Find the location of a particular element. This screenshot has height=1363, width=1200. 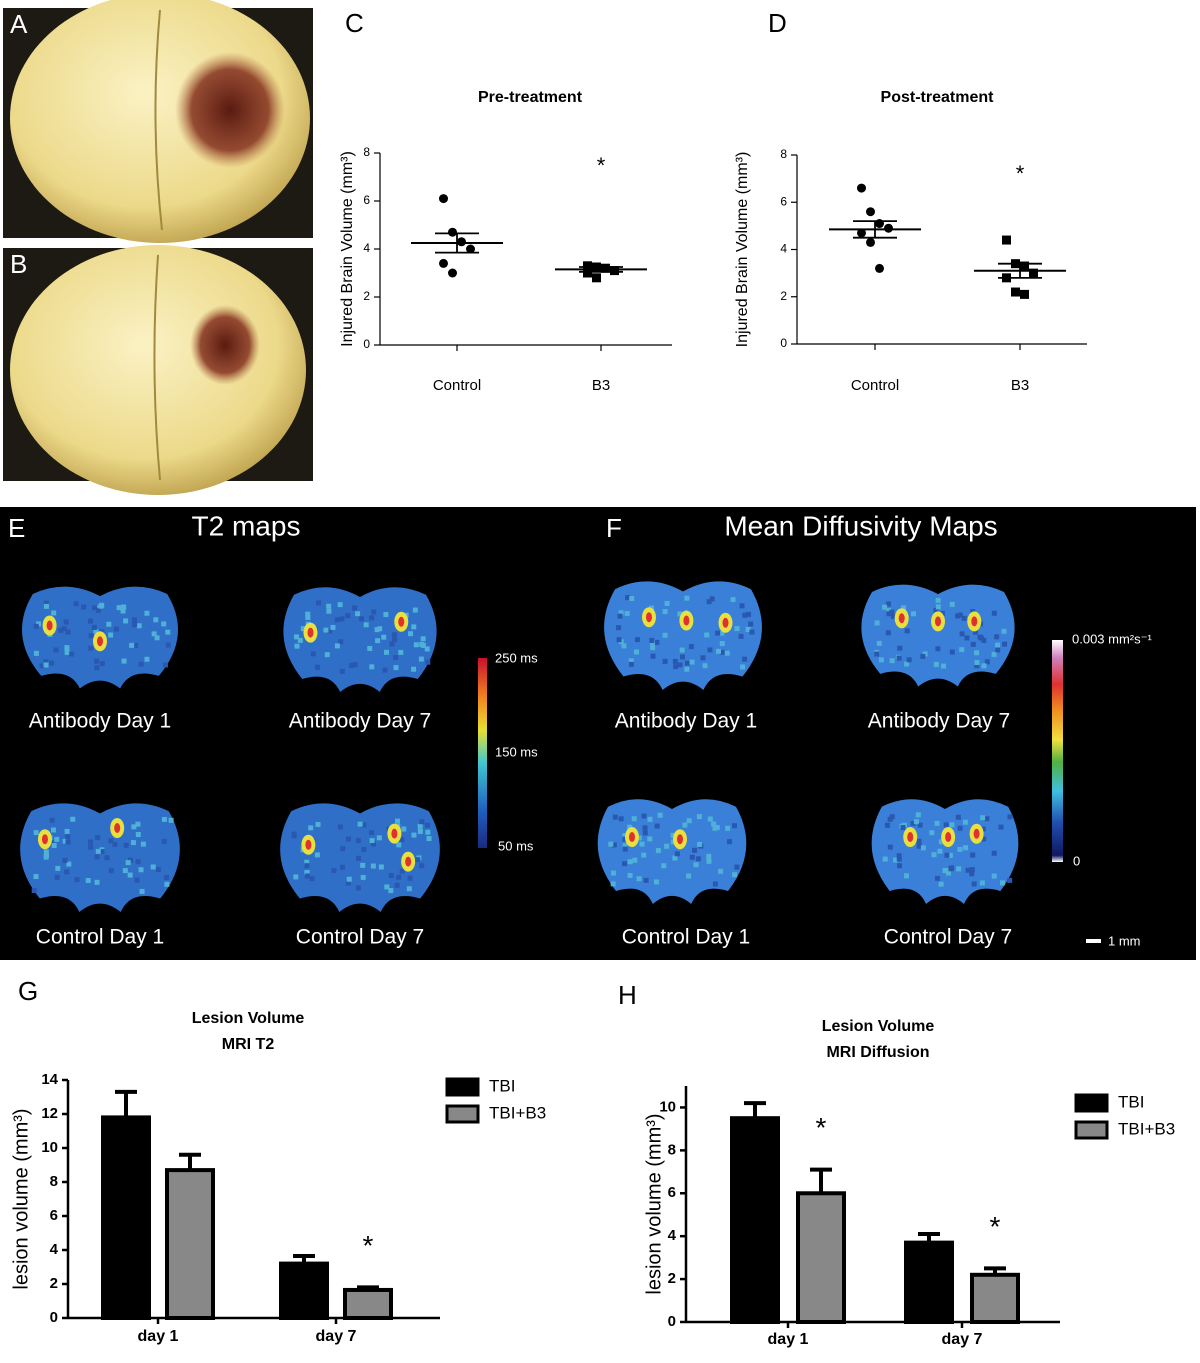

significance: * is located at coordinates (1020, 173).